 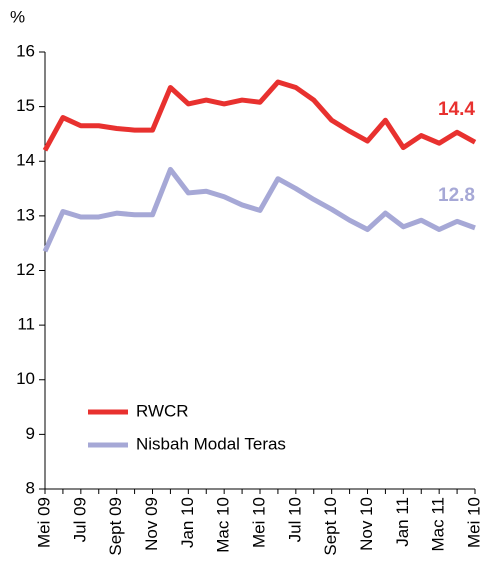 What do you see at coordinates (79, 519) in the screenshot?
I see `x-tick-label: Jul 09` at bounding box center [79, 519].